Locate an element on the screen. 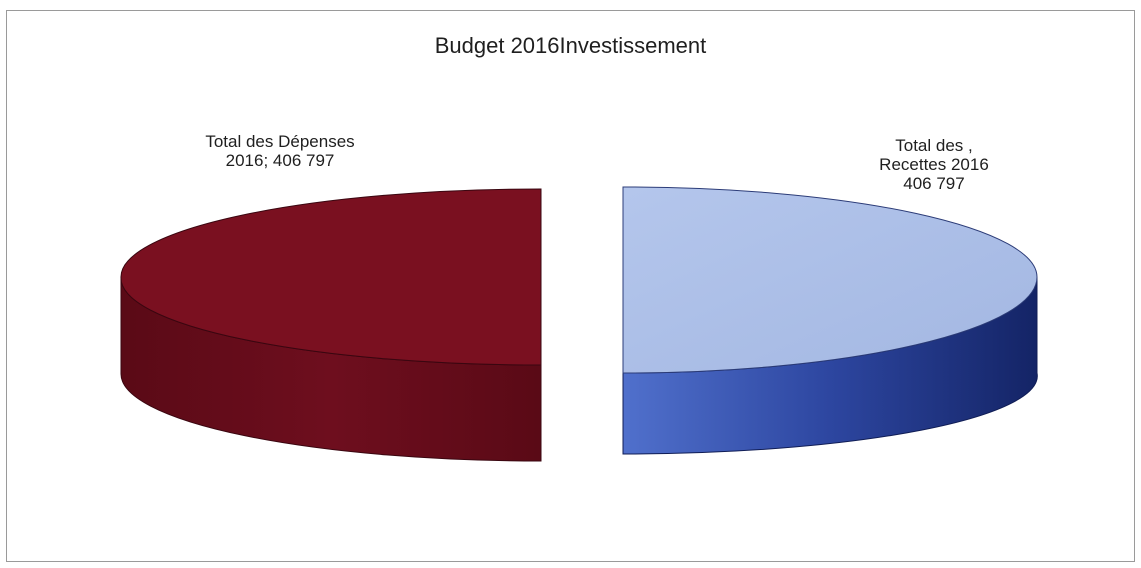  slice-label-recettes-line2: Recettes 2016 is located at coordinates (934, 164).